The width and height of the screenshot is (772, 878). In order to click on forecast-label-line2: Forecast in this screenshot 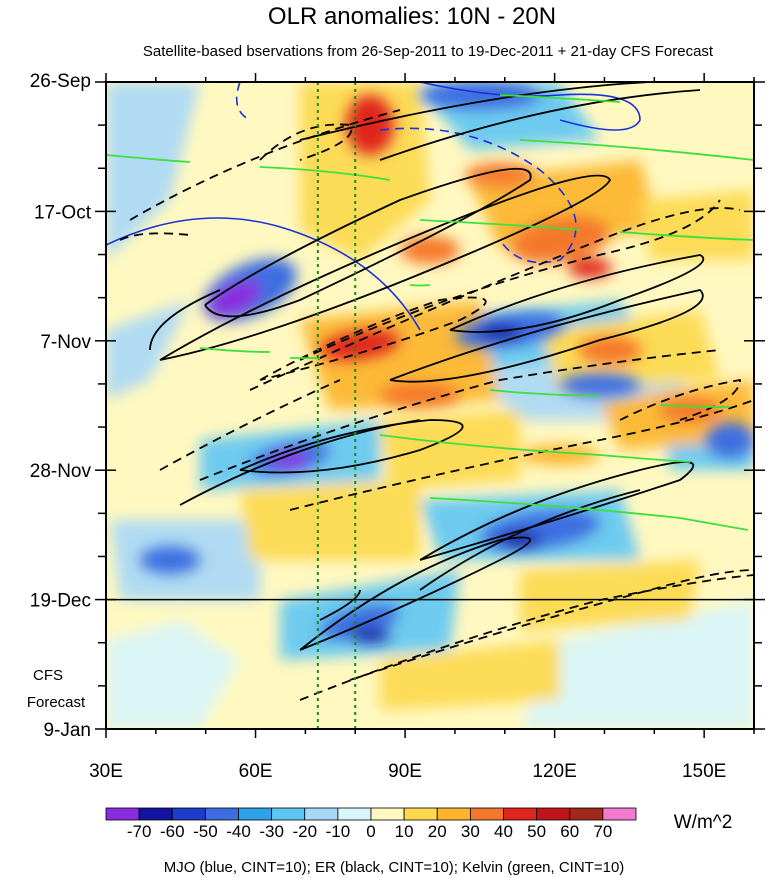, I will do `click(56, 702)`.